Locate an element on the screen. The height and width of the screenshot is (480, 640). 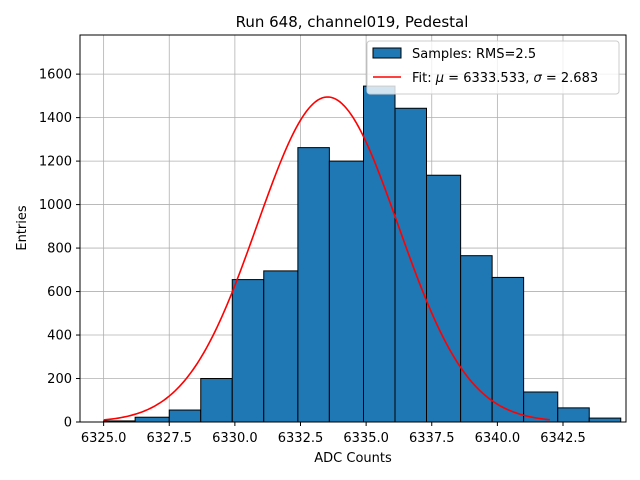
x-tick-label: 6330.0 is located at coordinates (235, 438).